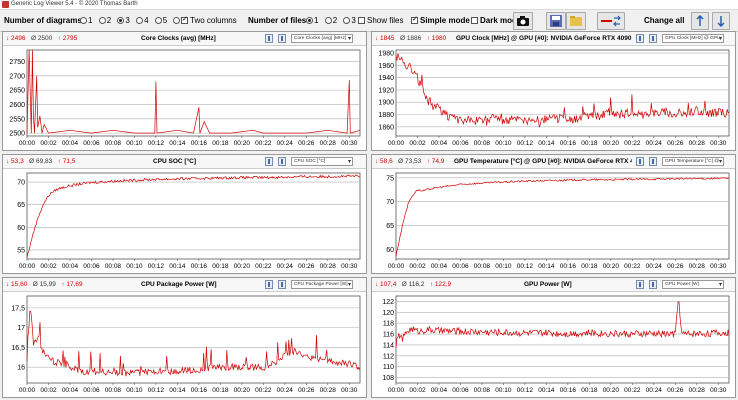  I want to click on series-line, so click(193, 216).